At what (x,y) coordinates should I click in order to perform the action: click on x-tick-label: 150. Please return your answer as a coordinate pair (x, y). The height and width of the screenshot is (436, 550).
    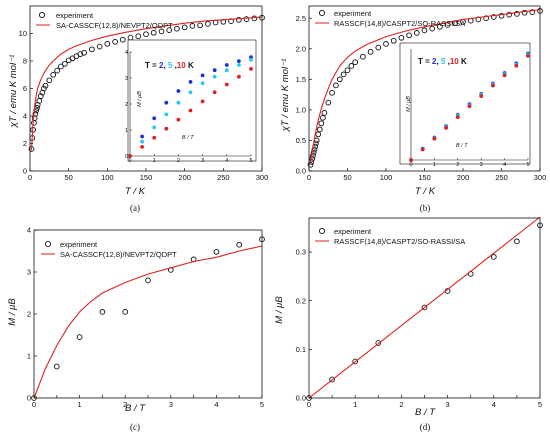
    Looking at the image, I should click on (424, 177).